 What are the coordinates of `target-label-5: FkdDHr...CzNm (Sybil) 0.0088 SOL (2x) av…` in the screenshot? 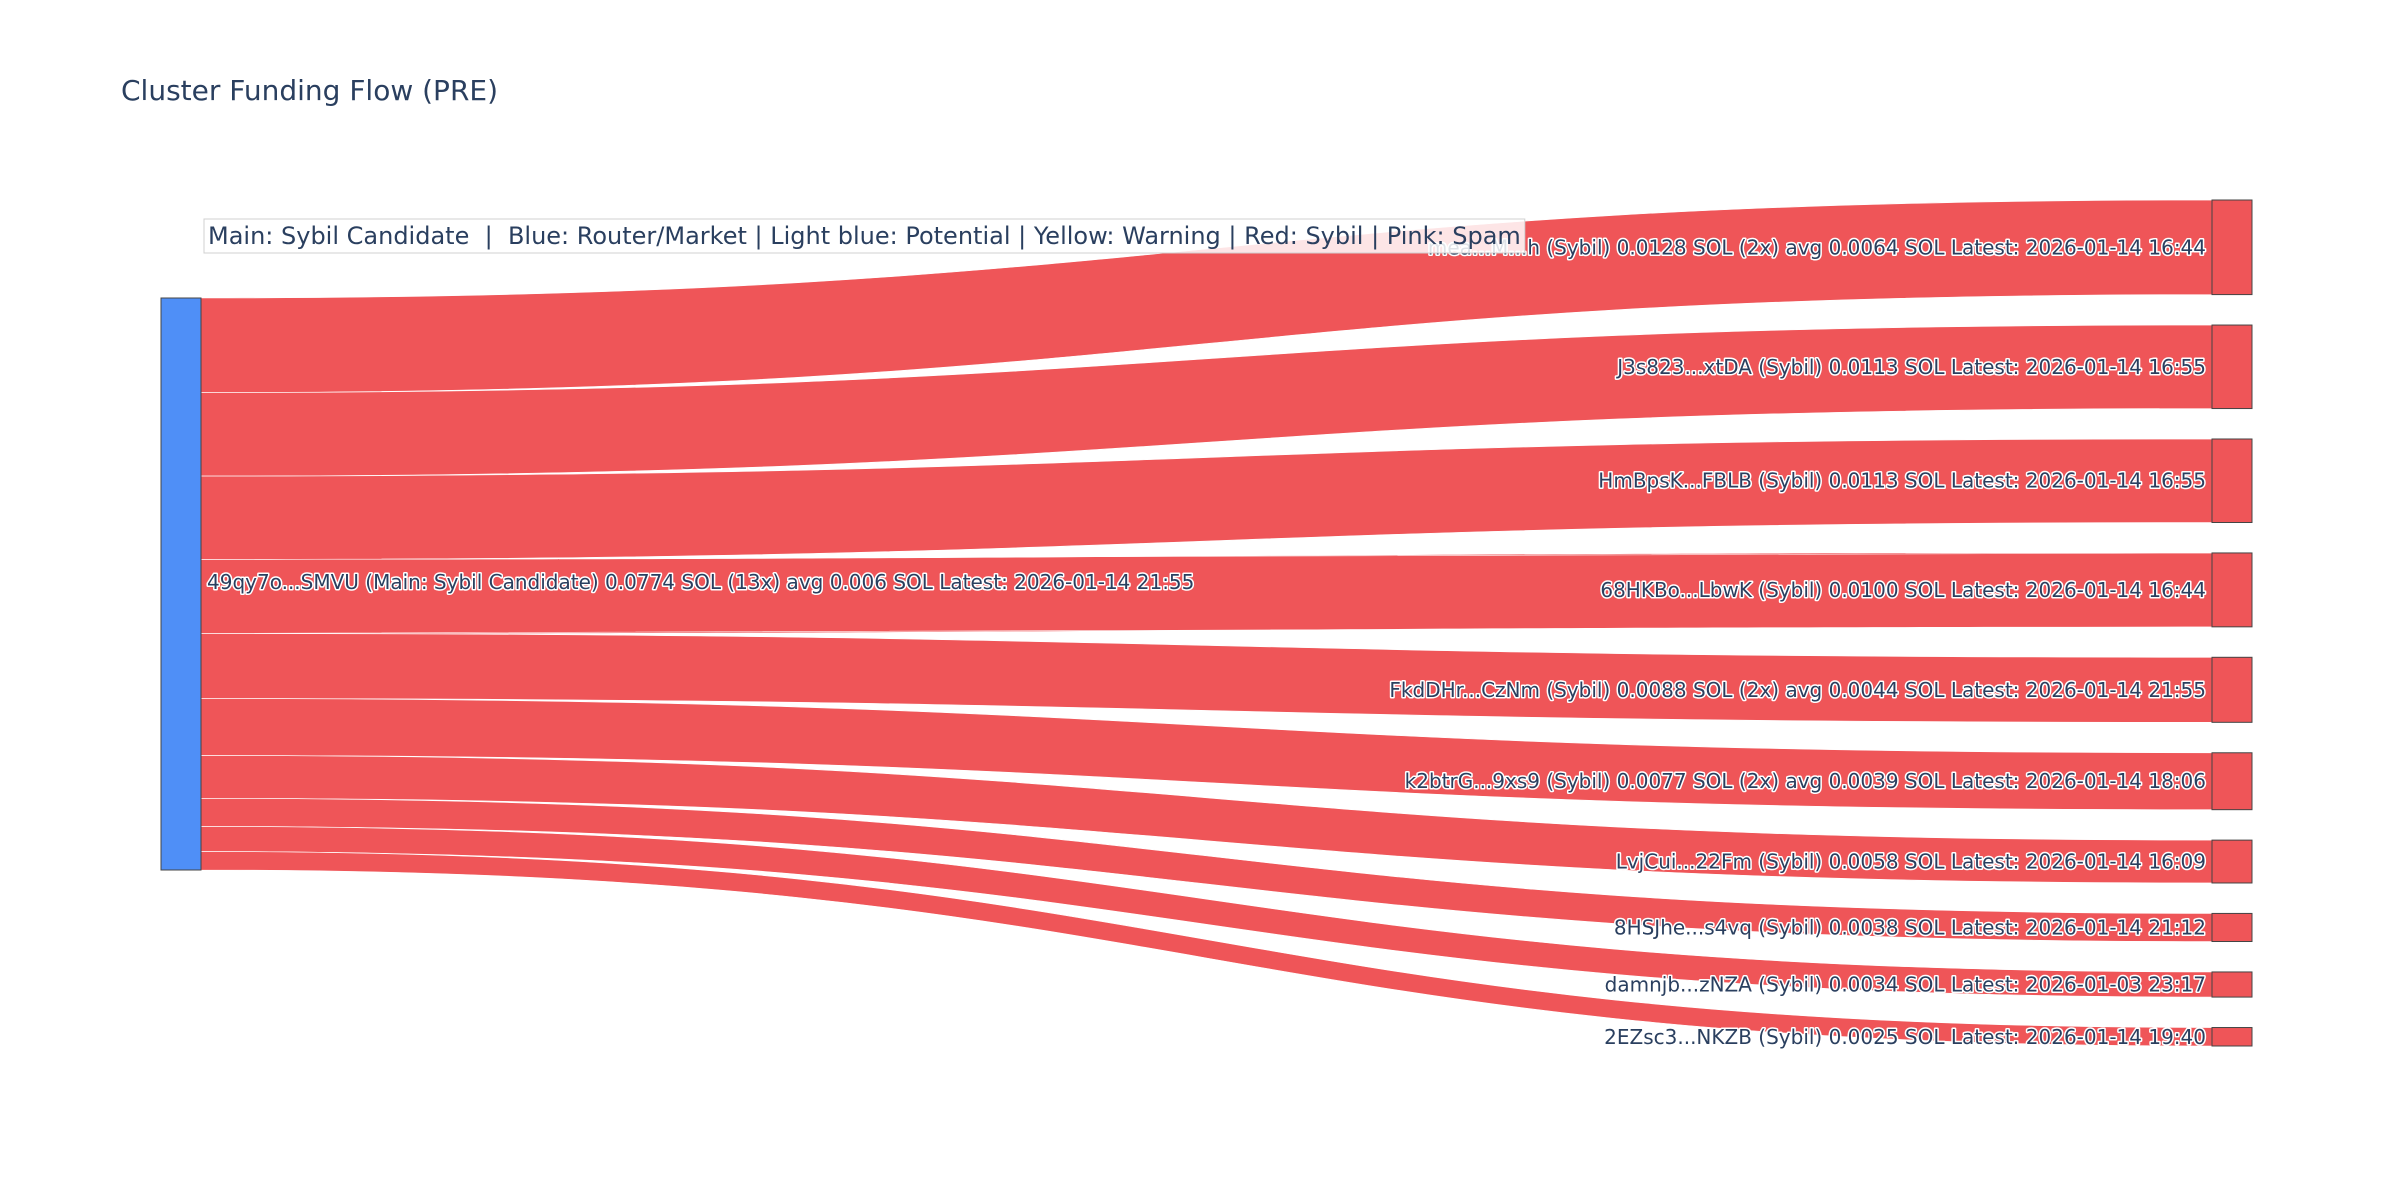 It's located at (1797, 690).